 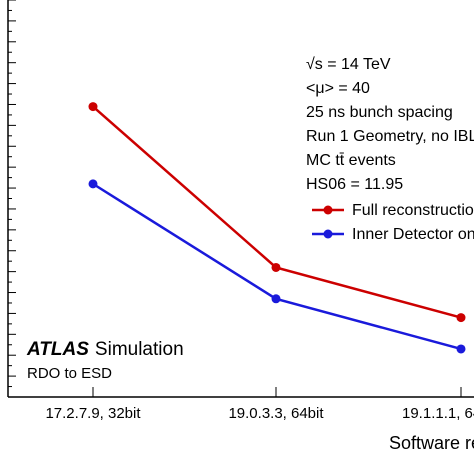 What do you see at coordinates (277, 392) in the screenshot?
I see `x-ticks` at bounding box center [277, 392].